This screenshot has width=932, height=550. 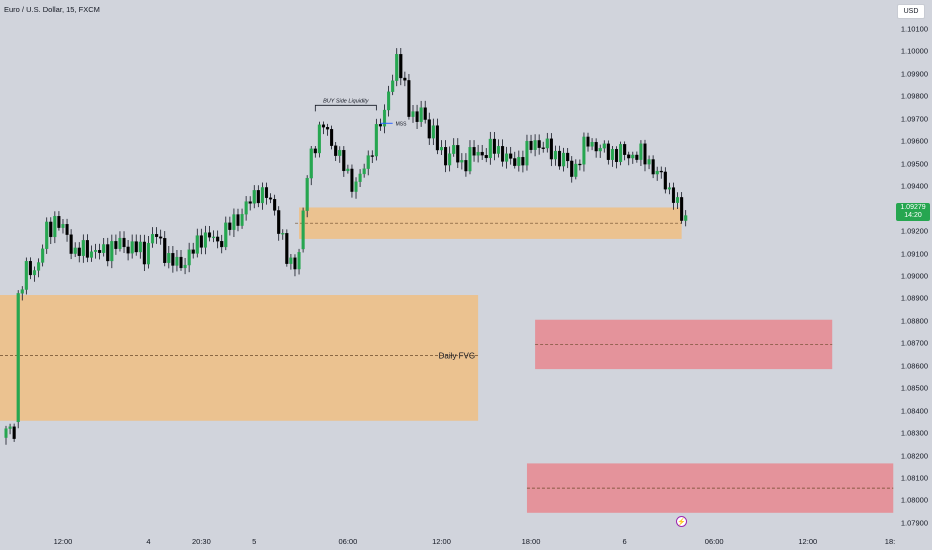 What do you see at coordinates (346, 101) in the screenshot?
I see `buy-side-liquidity-label: BUY Side Liquidity` at bounding box center [346, 101].